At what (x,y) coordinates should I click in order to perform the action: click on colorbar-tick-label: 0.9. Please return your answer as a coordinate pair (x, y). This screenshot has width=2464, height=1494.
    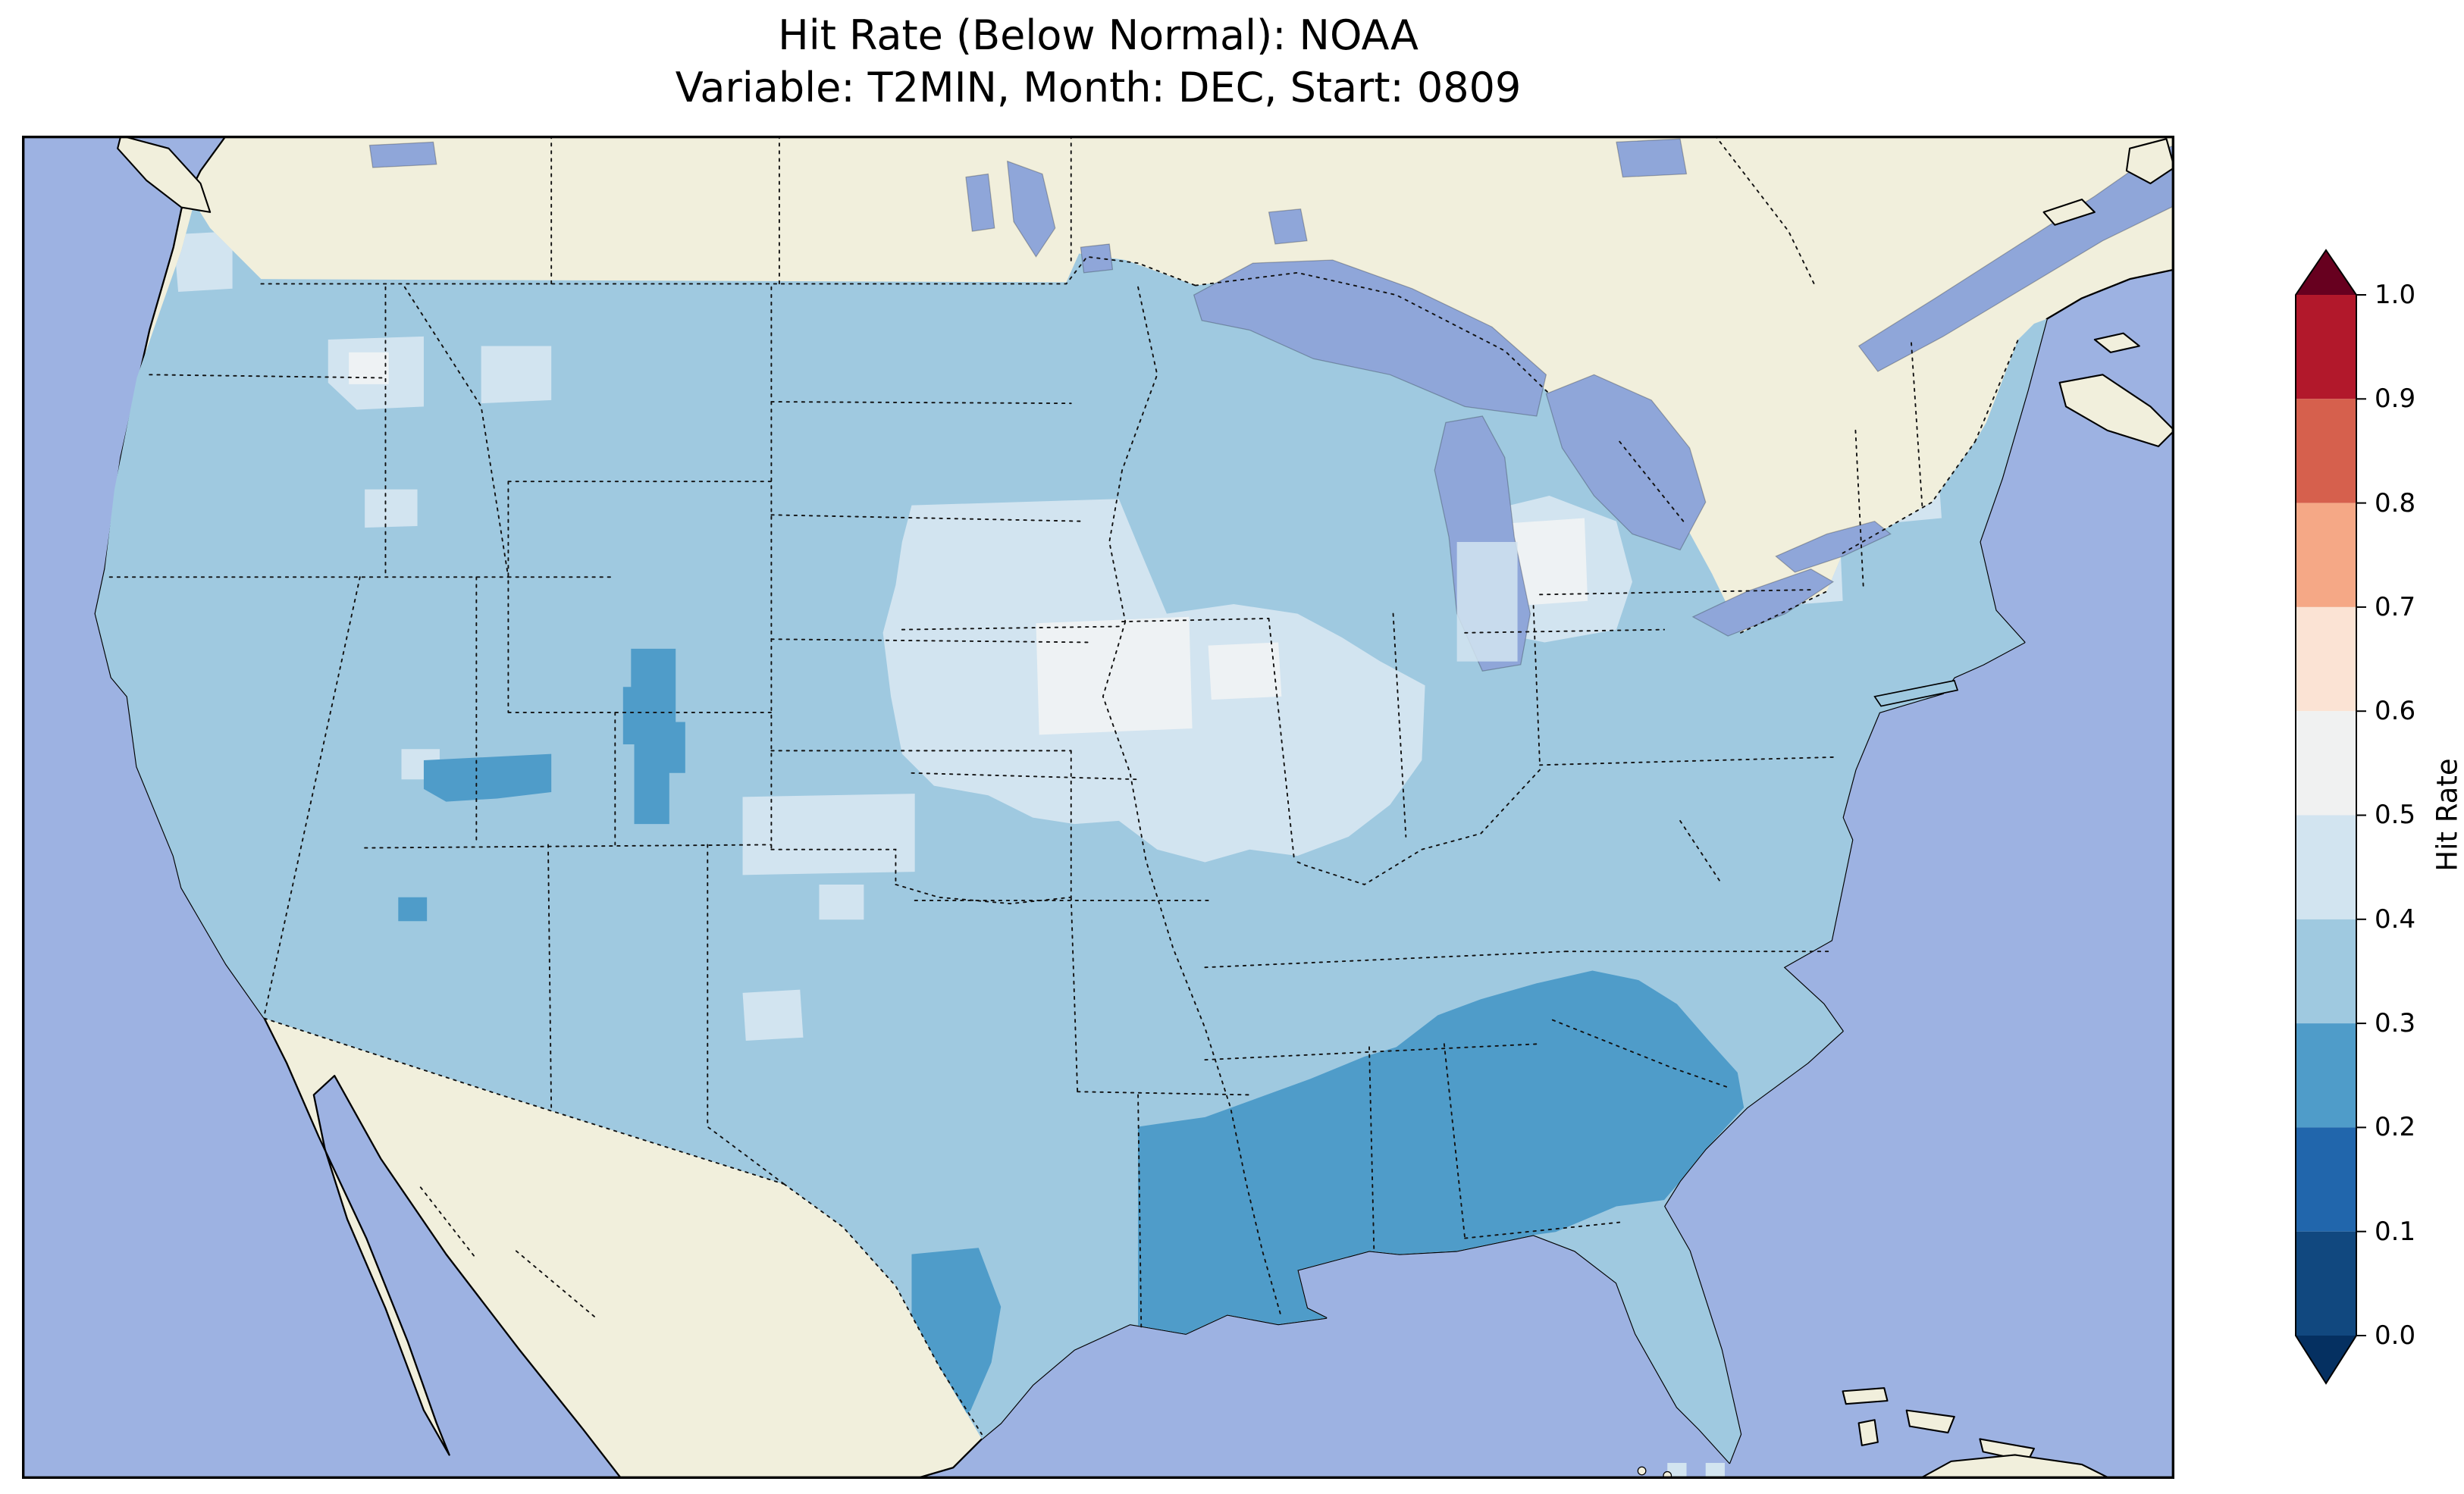
    Looking at the image, I should click on (2395, 399).